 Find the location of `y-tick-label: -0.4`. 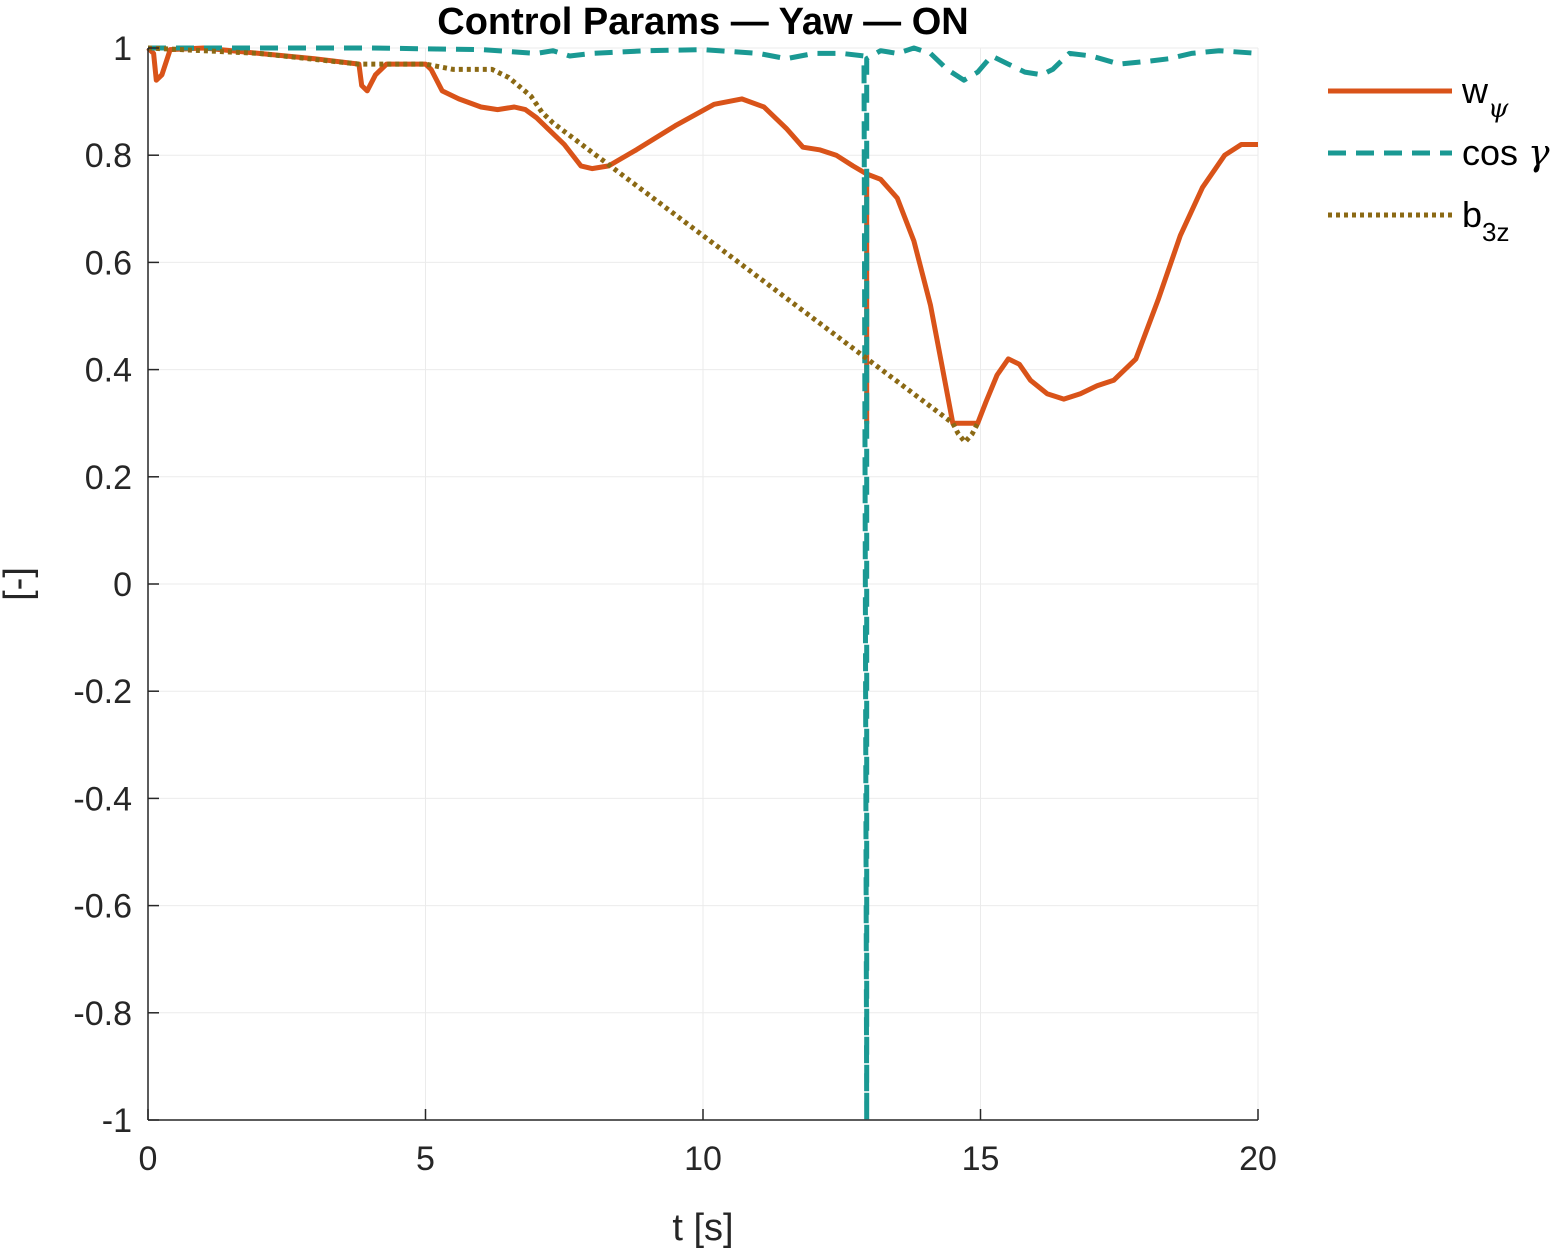

y-tick-label: -0.4 is located at coordinates (102, 799).